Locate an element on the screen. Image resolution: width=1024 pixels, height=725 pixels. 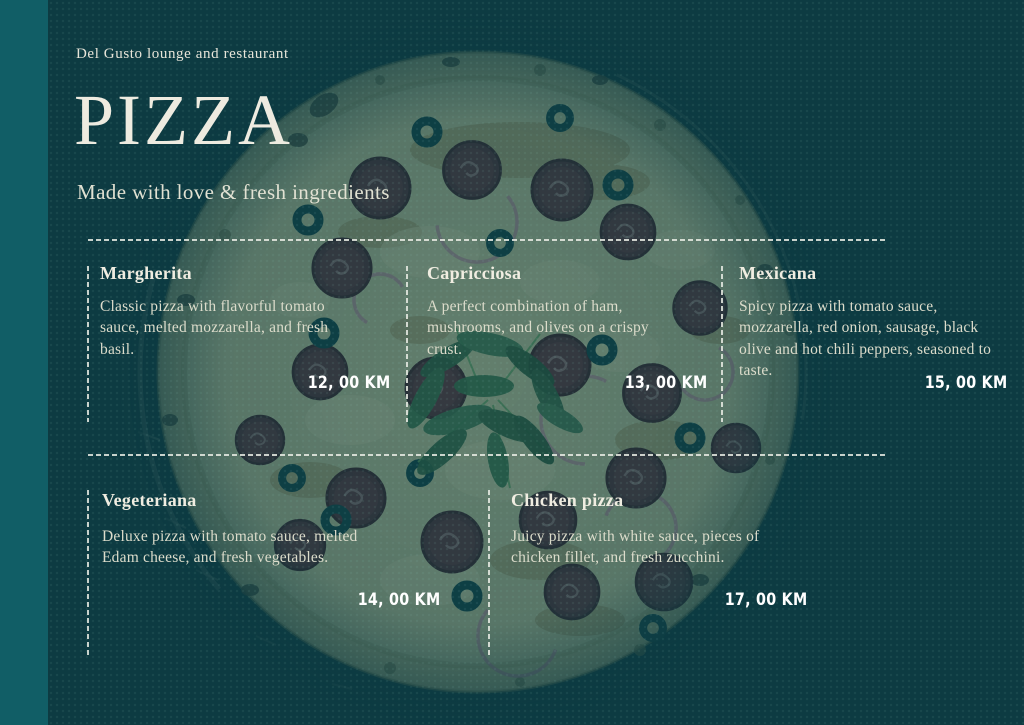
divider-vertical-vegeteriana is located at coordinates (88, 573).